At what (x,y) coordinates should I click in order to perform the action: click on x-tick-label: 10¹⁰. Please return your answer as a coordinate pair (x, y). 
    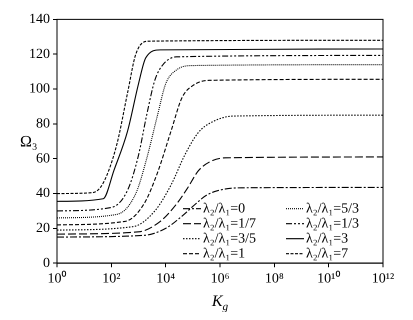
    Looking at the image, I should click on (328, 278).